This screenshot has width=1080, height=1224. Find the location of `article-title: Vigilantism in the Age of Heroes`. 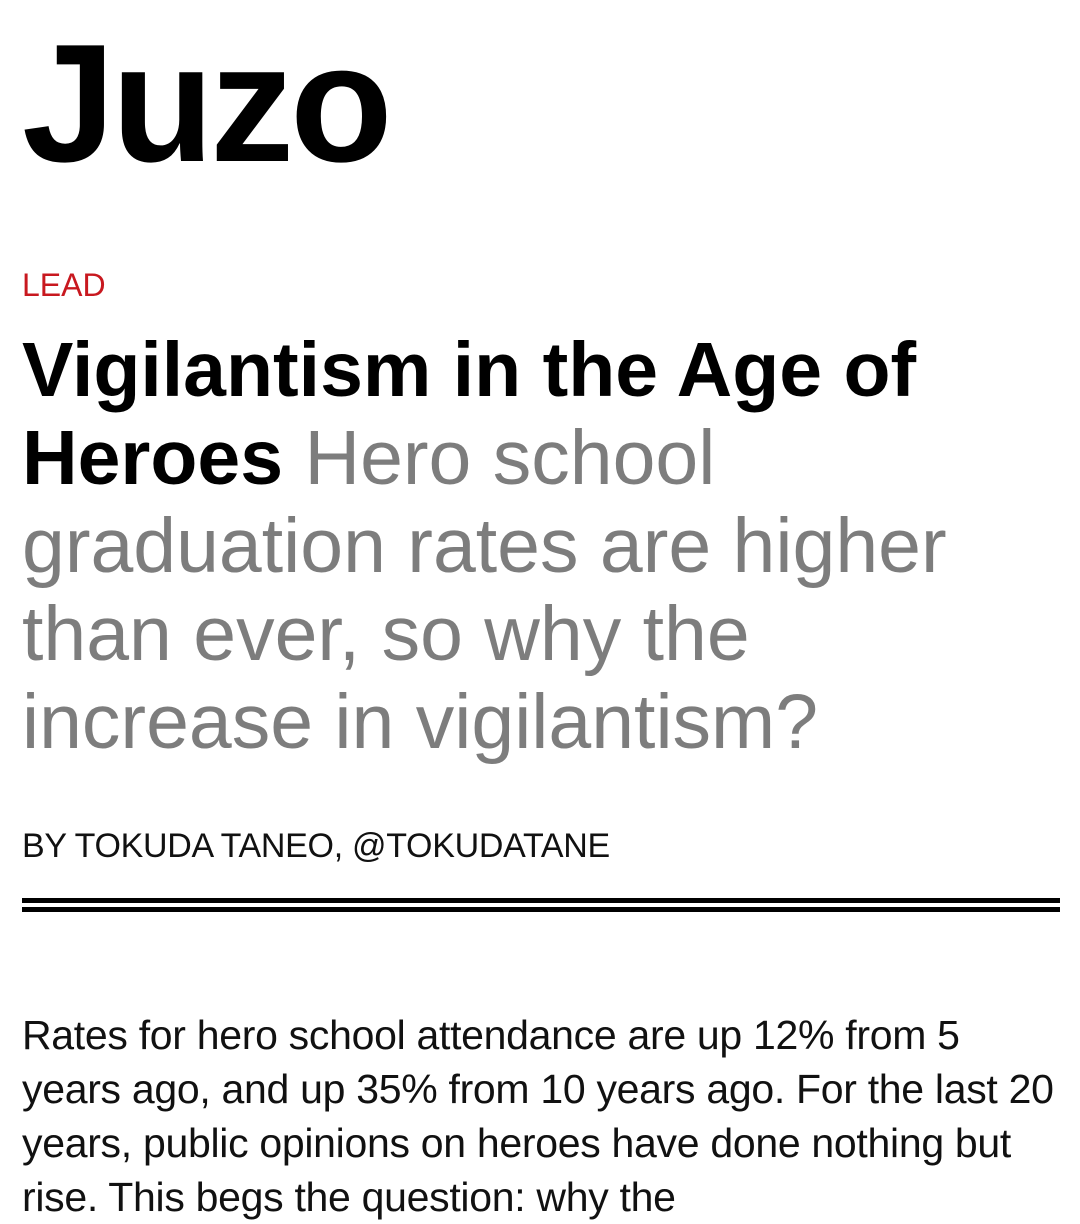

article-title: Vigilantism in the Age of Heroes is located at coordinates (469, 414).